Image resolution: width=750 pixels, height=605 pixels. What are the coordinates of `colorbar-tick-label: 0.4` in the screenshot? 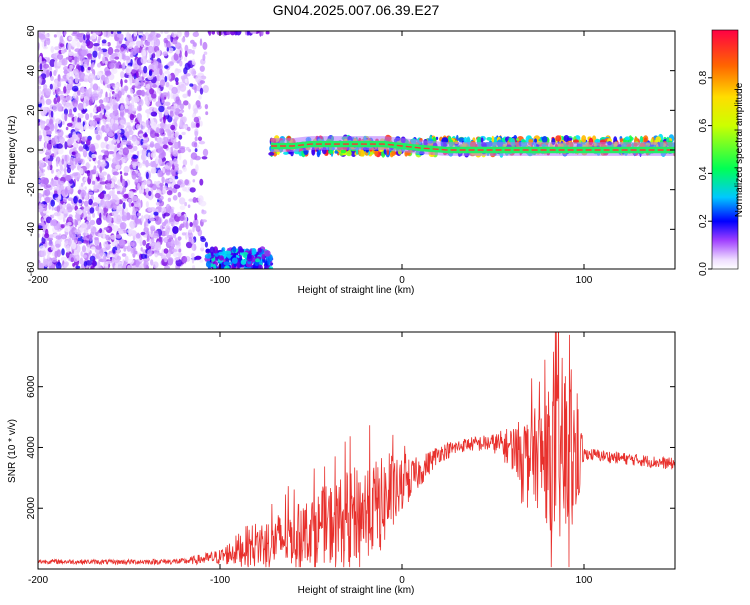 It's located at (703, 173).